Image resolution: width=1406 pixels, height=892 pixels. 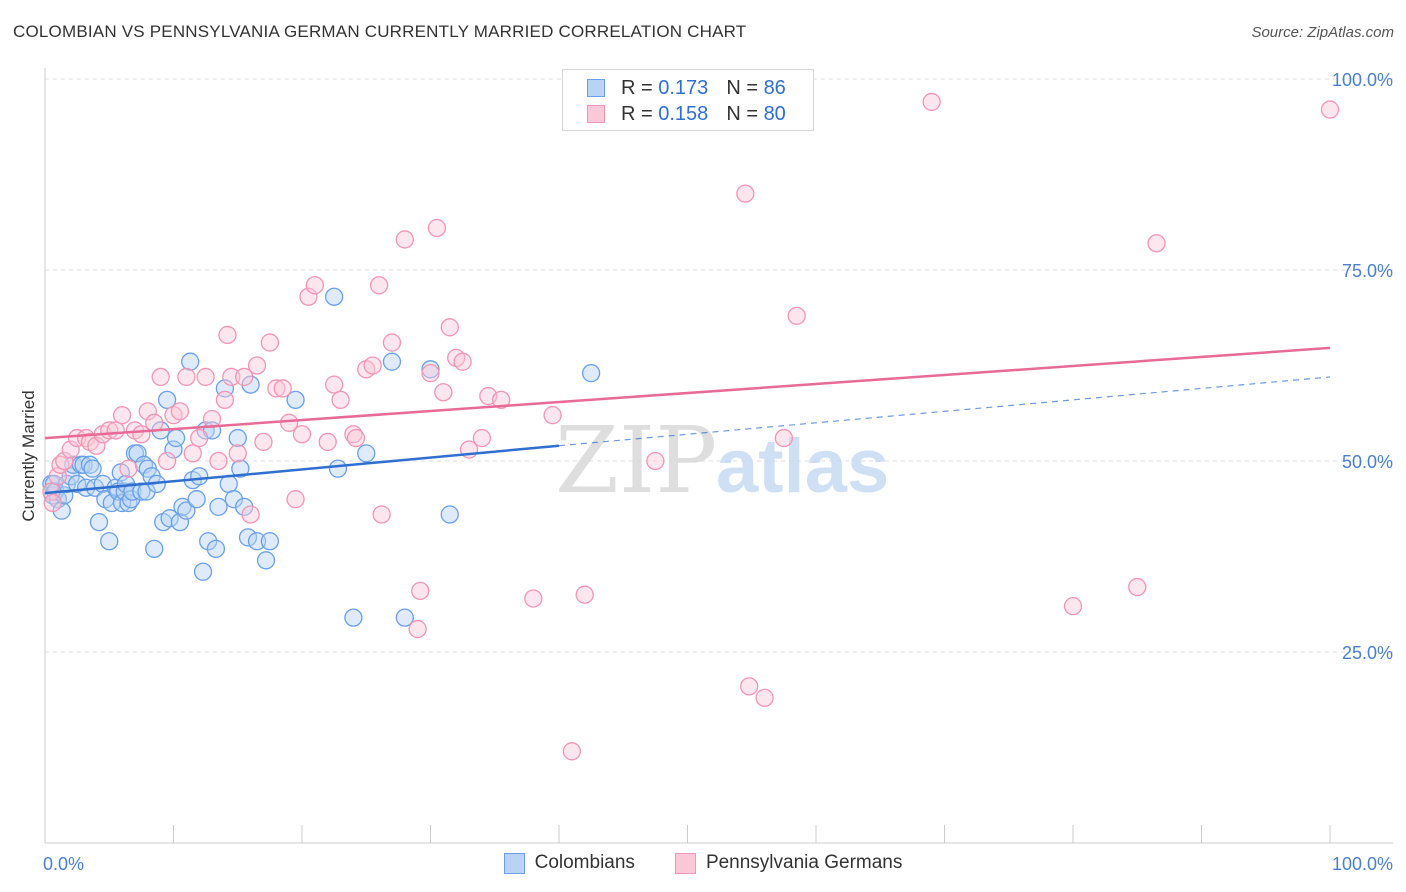 What do you see at coordinates (774, 113) in the screenshot?
I see `legend-n-value-pennsylvania-germans: 80` at bounding box center [774, 113].